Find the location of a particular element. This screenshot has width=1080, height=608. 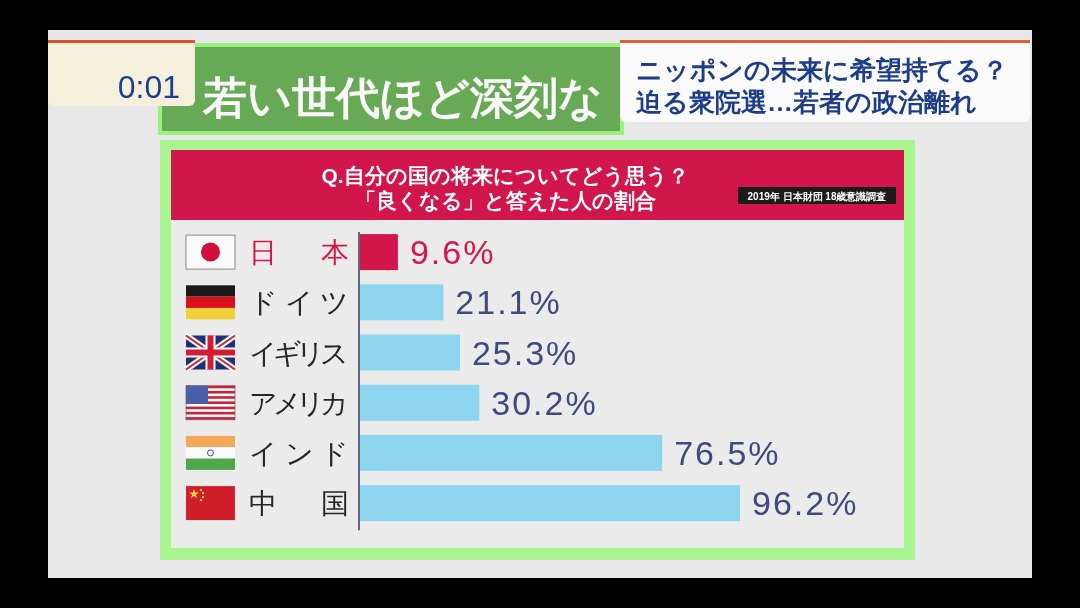

text: 0:01 is located at coordinates (148, 87).